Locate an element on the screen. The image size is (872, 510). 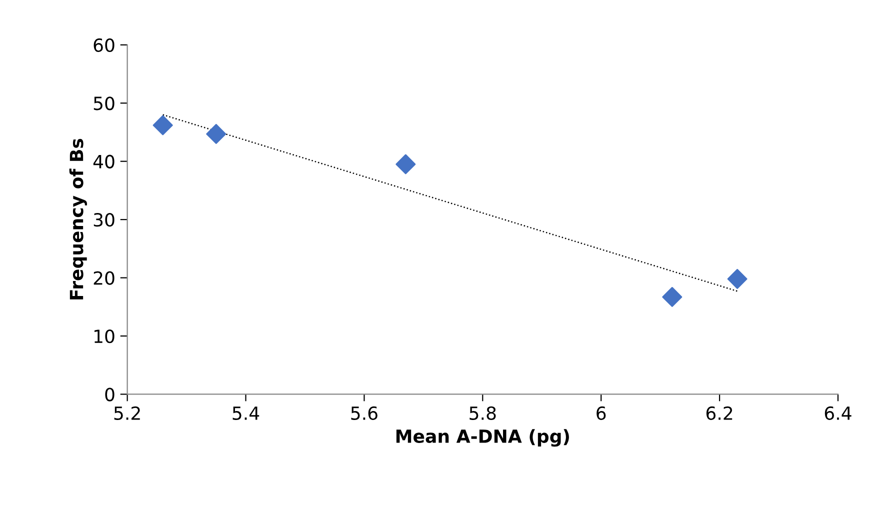
y-tick-label: 0 is located at coordinates (109, 395).